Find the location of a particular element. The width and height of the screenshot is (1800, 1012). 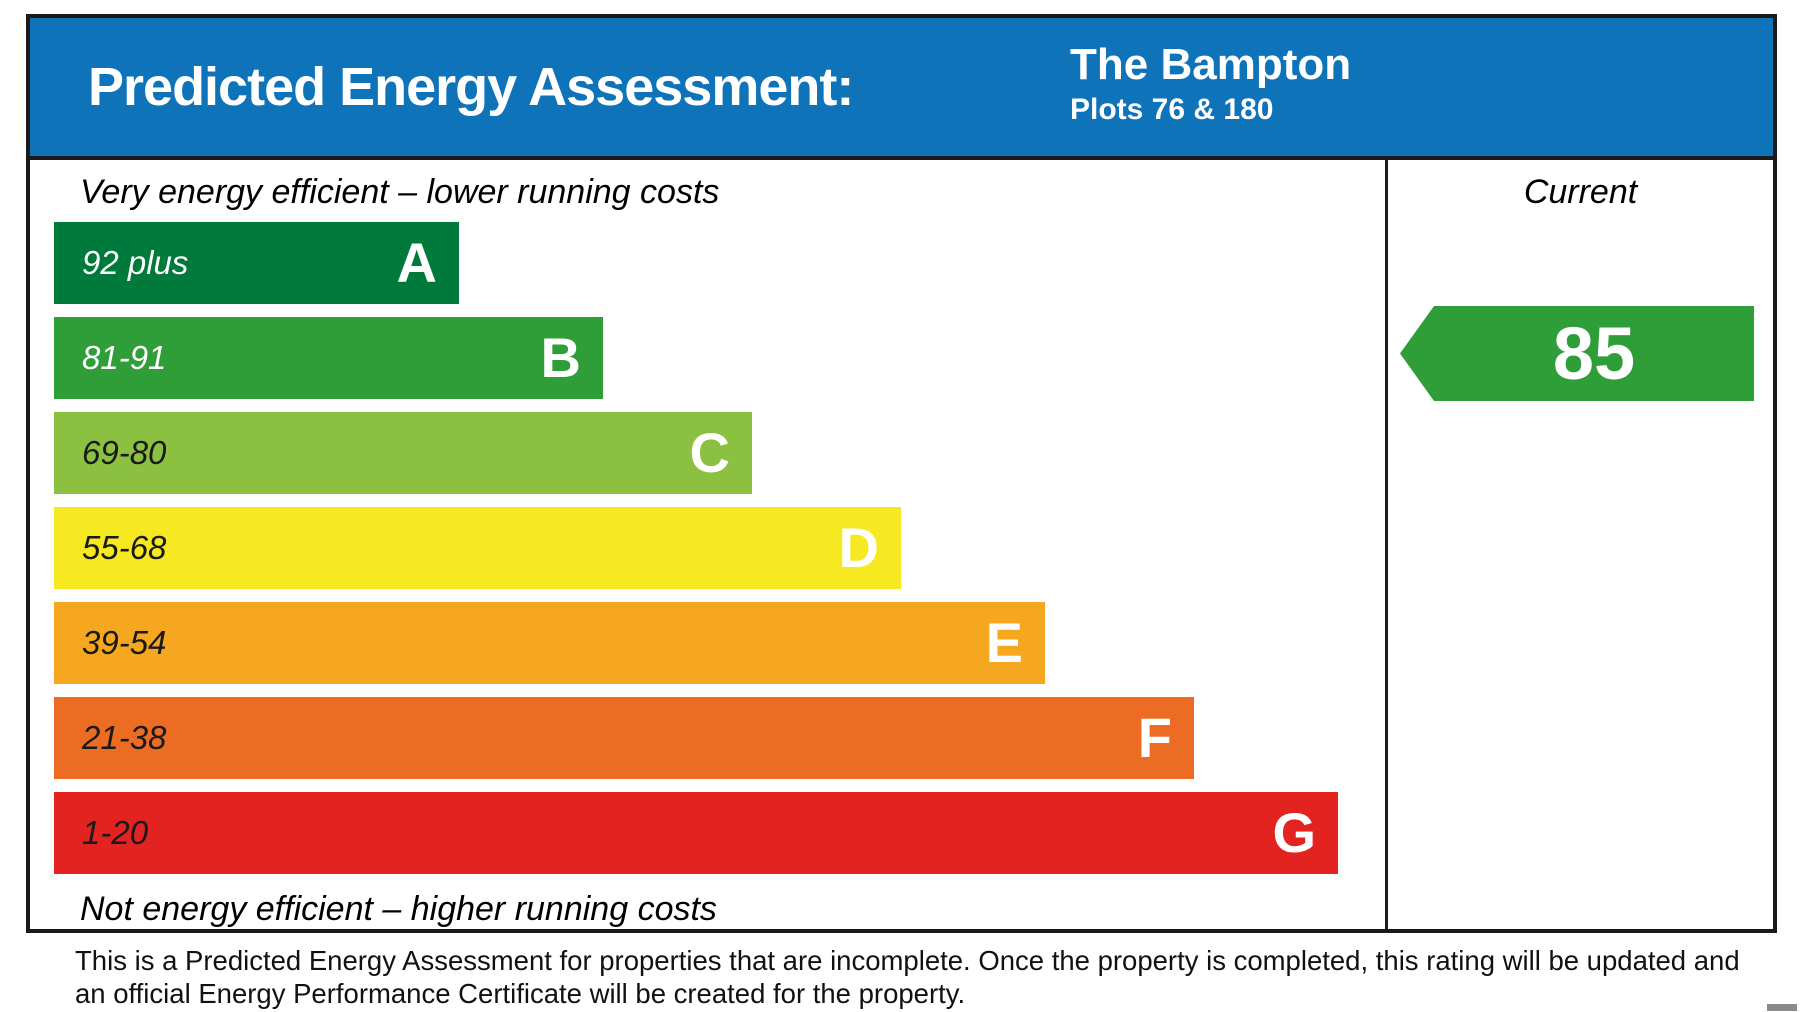

band-letter: E is located at coordinates (1004, 642).